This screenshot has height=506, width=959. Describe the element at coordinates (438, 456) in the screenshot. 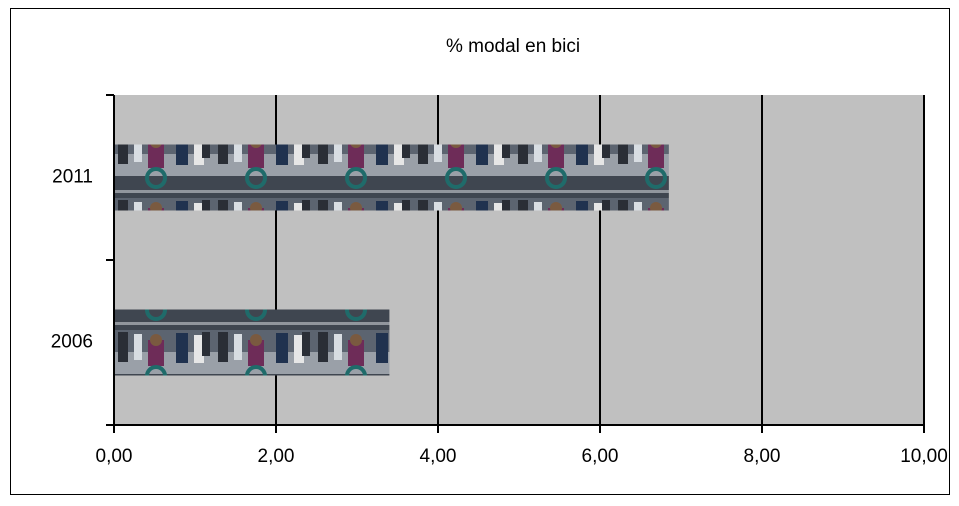

I see `x-tick-label: 4,00` at that location.